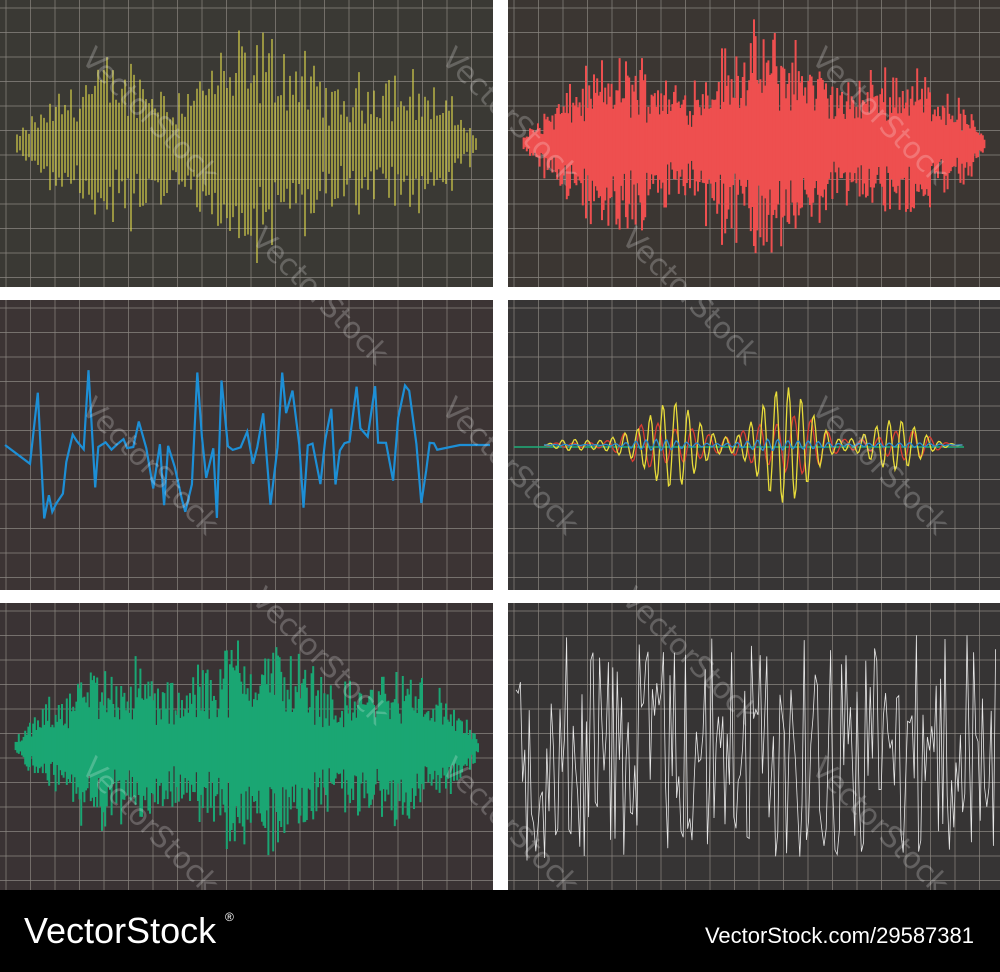 The width and height of the screenshot is (1000, 972). I want to click on footer-url: VectorStock.com/29587381, so click(839, 935).